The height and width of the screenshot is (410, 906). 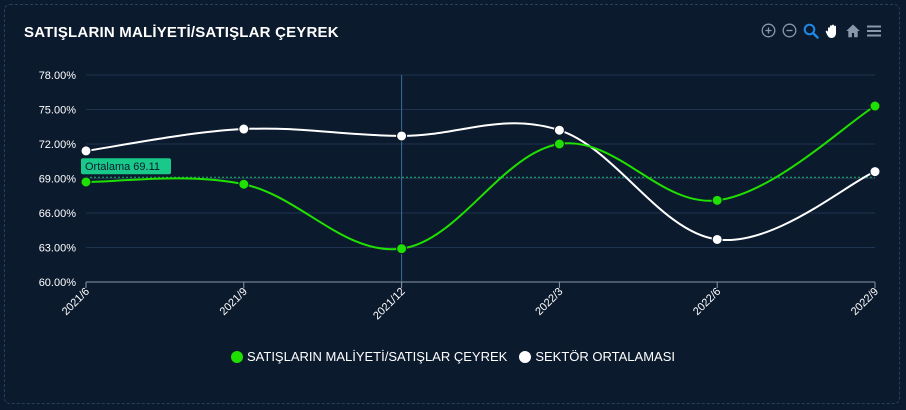 What do you see at coordinates (470, 302) in the screenshot?
I see `x-axis-ticks: 2021/6 2021/9 2021/12 2022/3 2022/6 2022/9` at bounding box center [470, 302].